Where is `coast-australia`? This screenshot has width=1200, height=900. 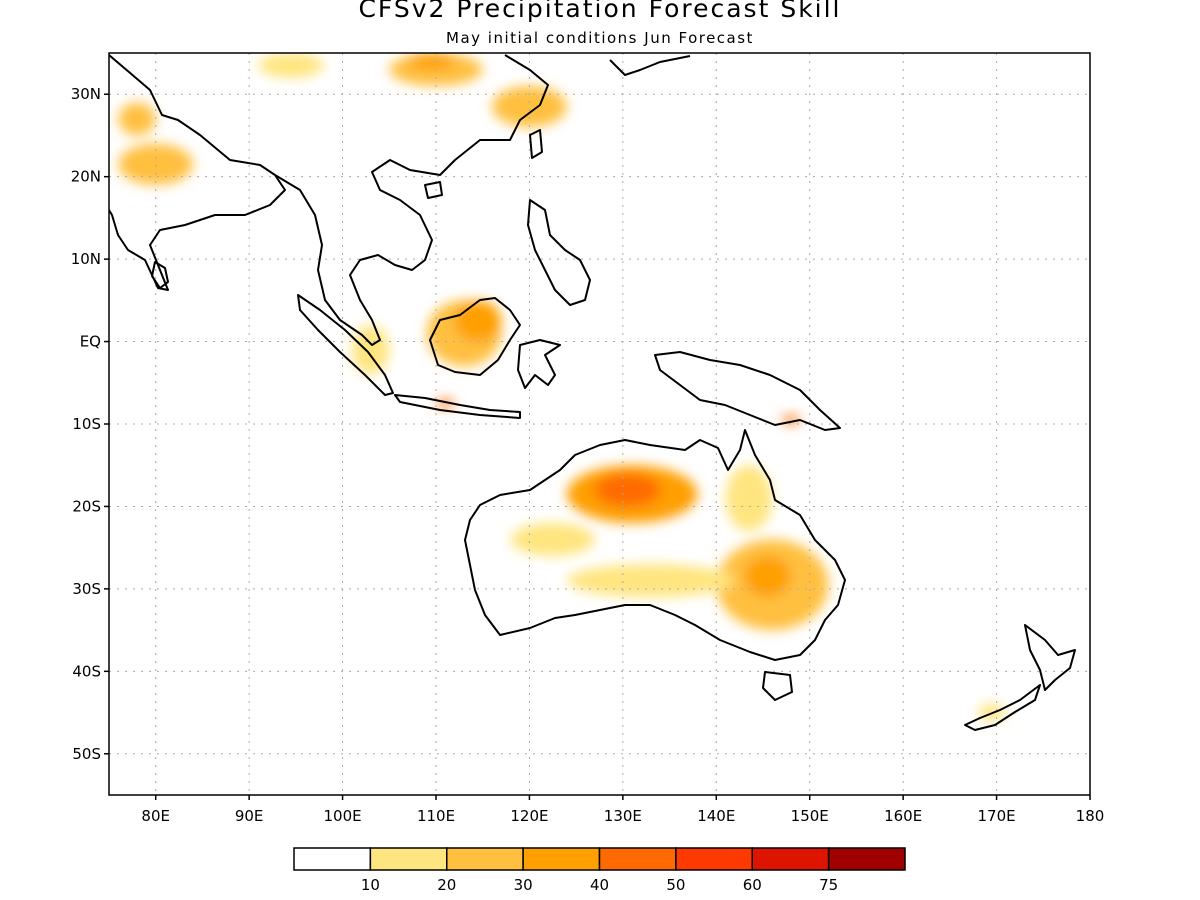
coast-australia is located at coordinates (655, 545).